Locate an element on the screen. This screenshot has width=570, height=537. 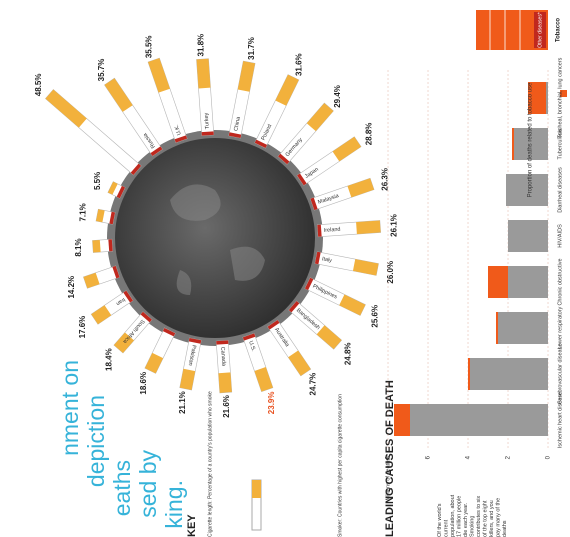
top-bar-box is located at coordinates (540, 30).